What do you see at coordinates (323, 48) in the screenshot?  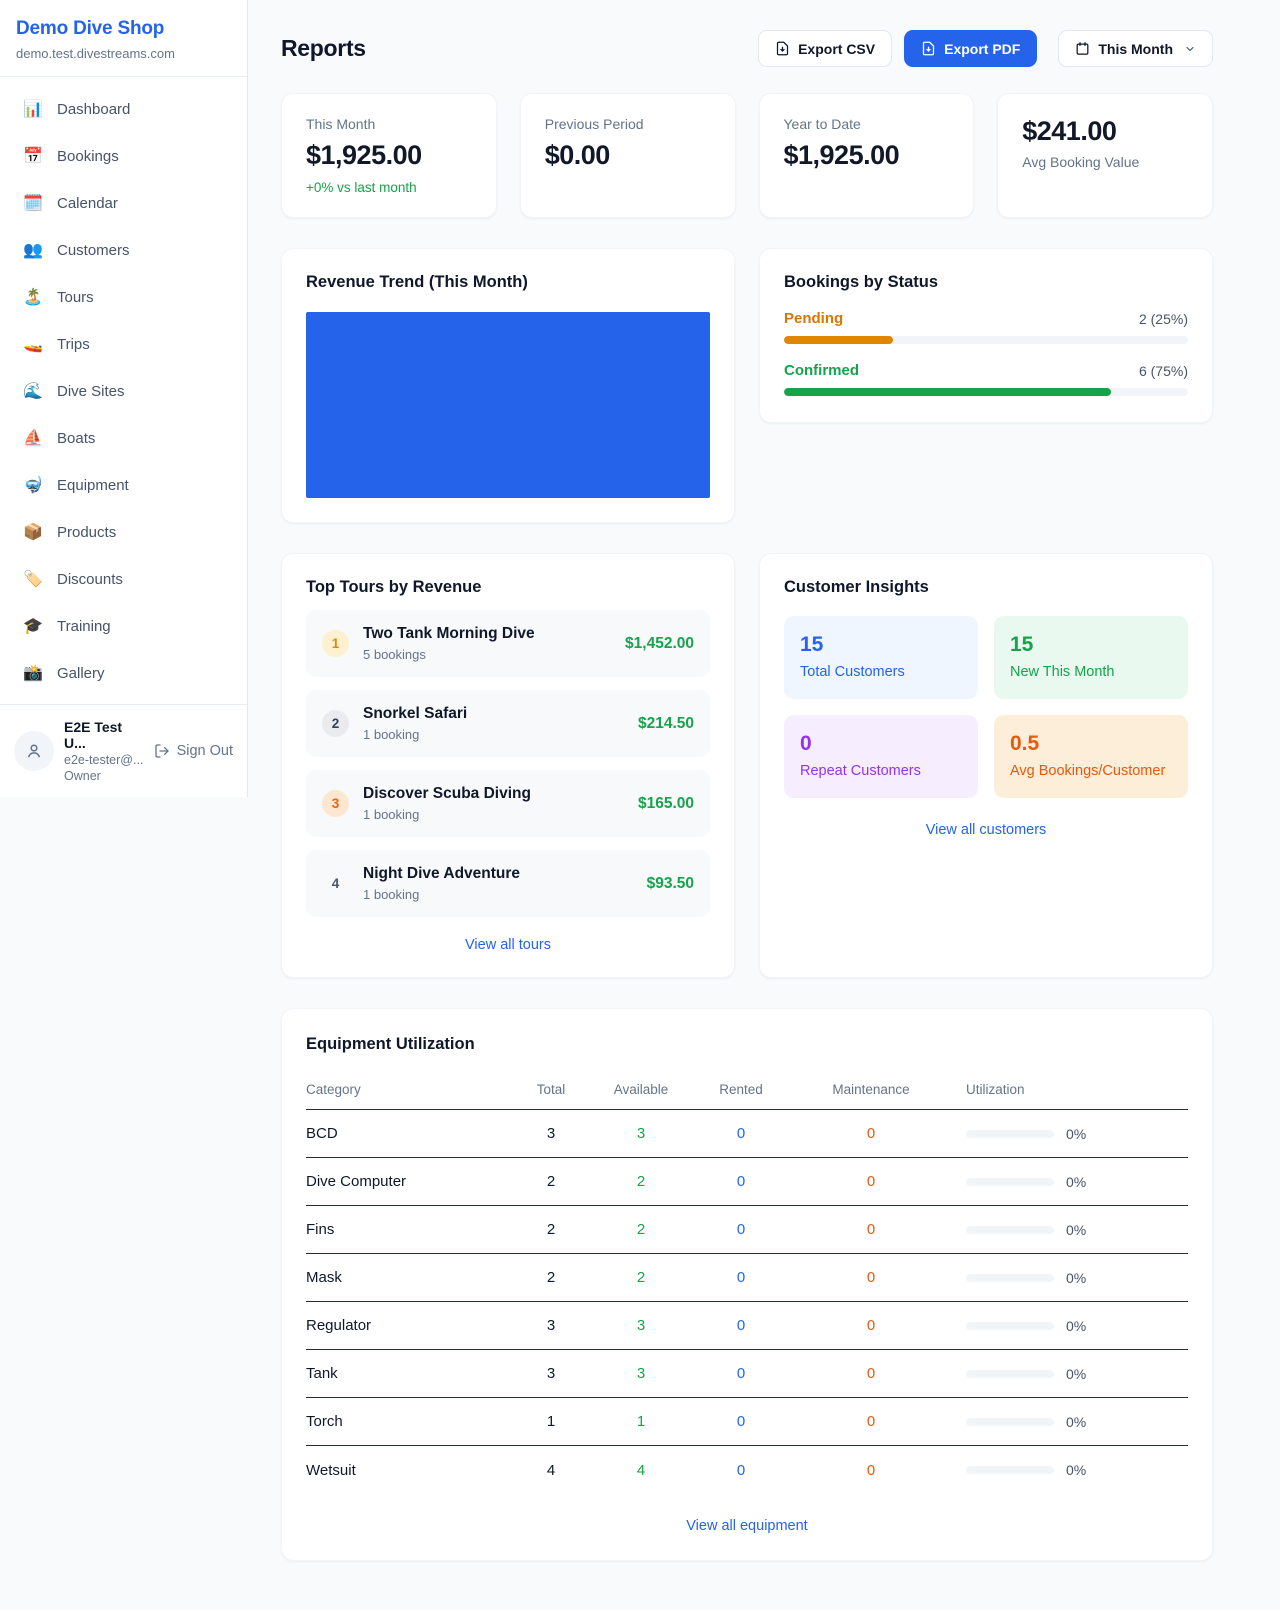 I see `page-title: Reports` at bounding box center [323, 48].